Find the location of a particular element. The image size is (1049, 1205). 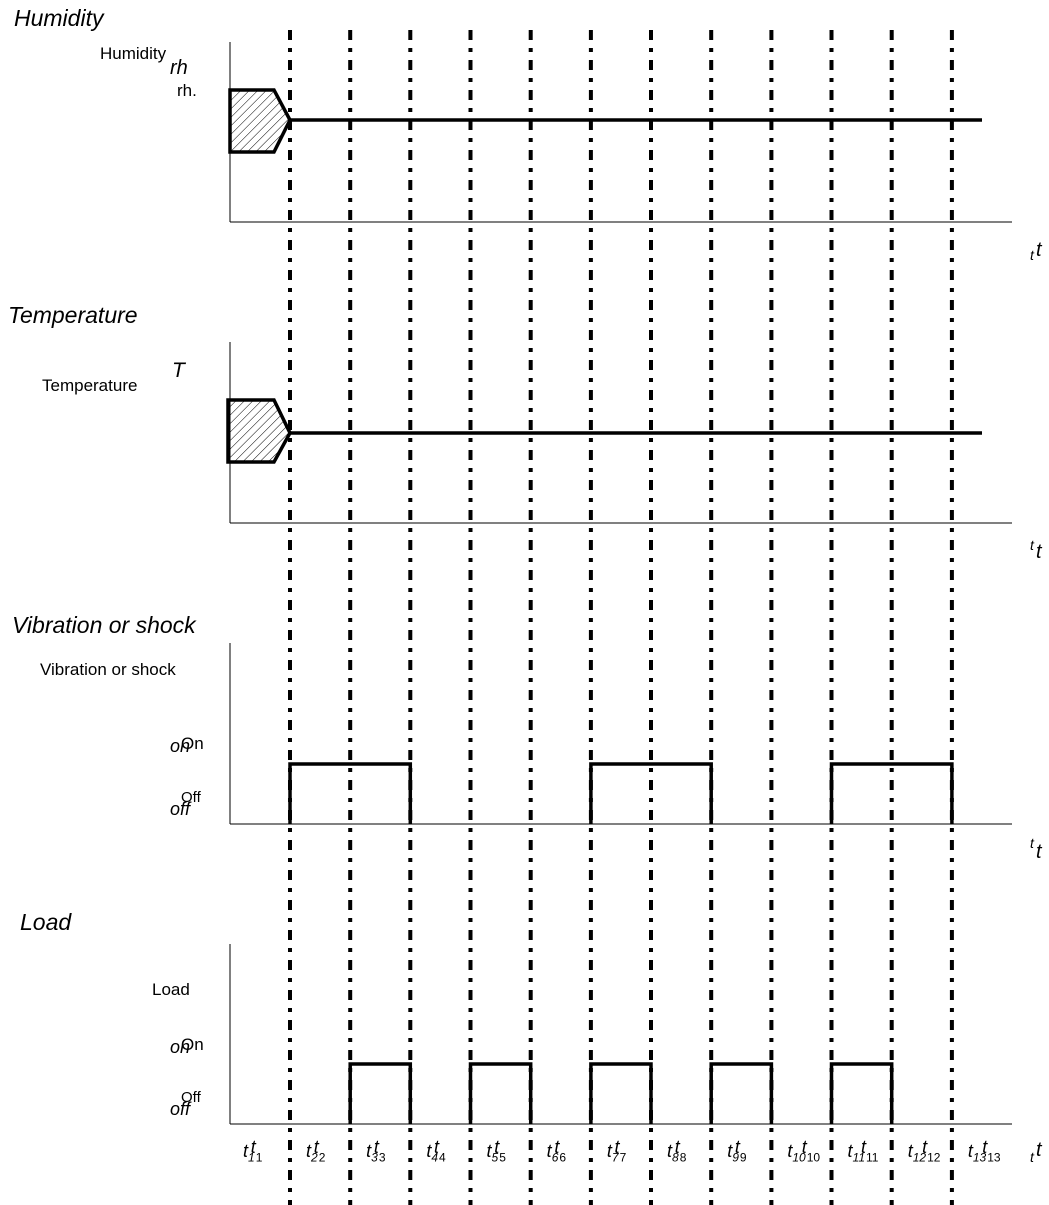

load-t-label-small: t is located at coordinates (1032, 1157).